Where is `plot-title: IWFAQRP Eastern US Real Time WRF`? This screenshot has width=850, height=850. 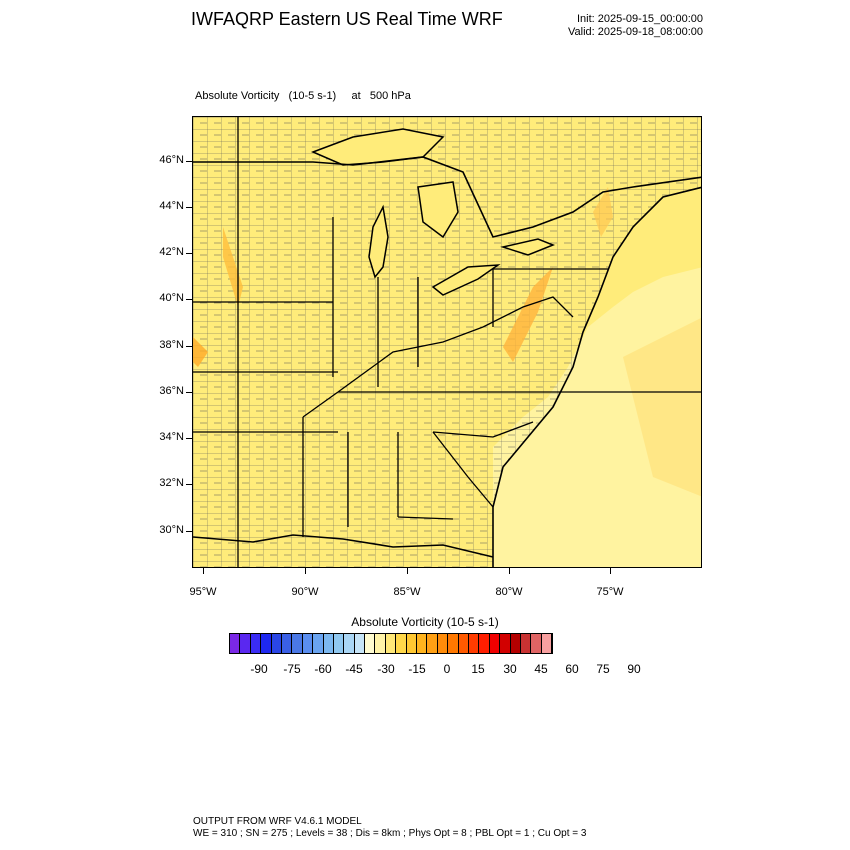 plot-title: IWFAQRP Eastern US Real Time WRF is located at coordinates (347, 19).